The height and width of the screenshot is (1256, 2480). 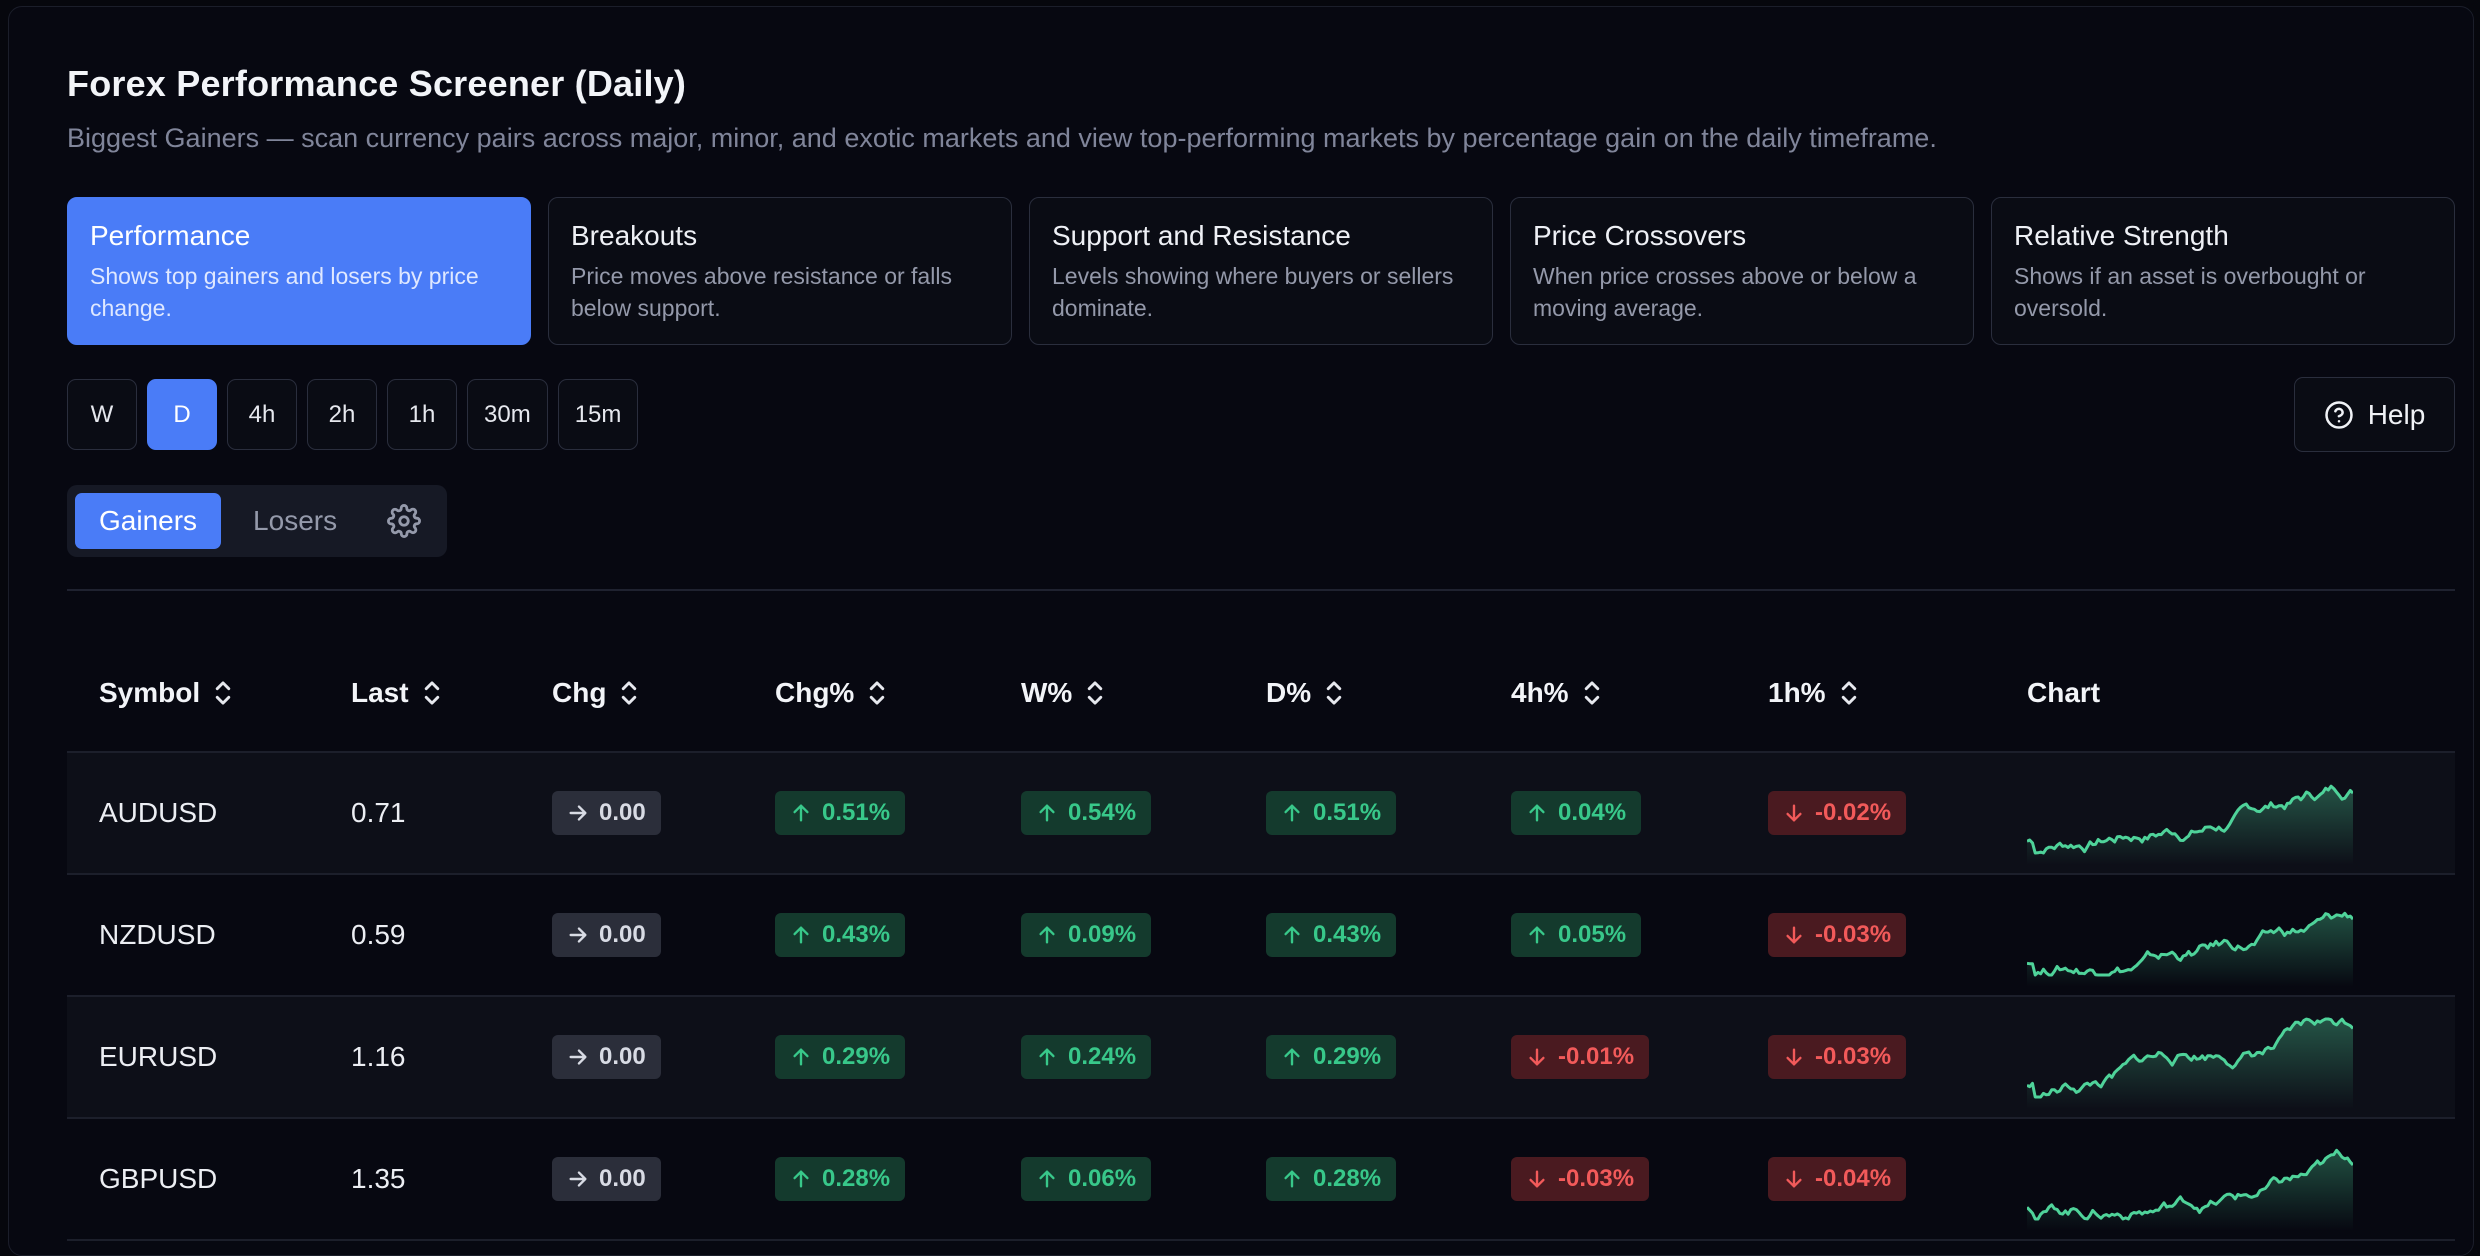 What do you see at coordinates (1580, 1179) in the screenshot?
I see `4h-pct-badge: -0.03%` at bounding box center [1580, 1179].